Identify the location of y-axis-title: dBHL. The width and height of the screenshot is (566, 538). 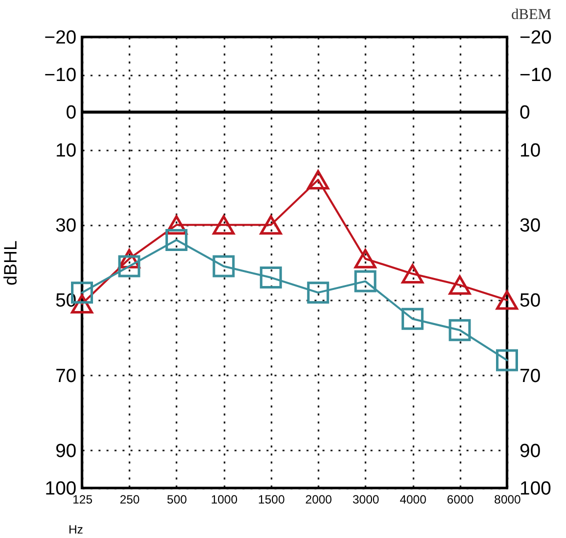
(10, 263).